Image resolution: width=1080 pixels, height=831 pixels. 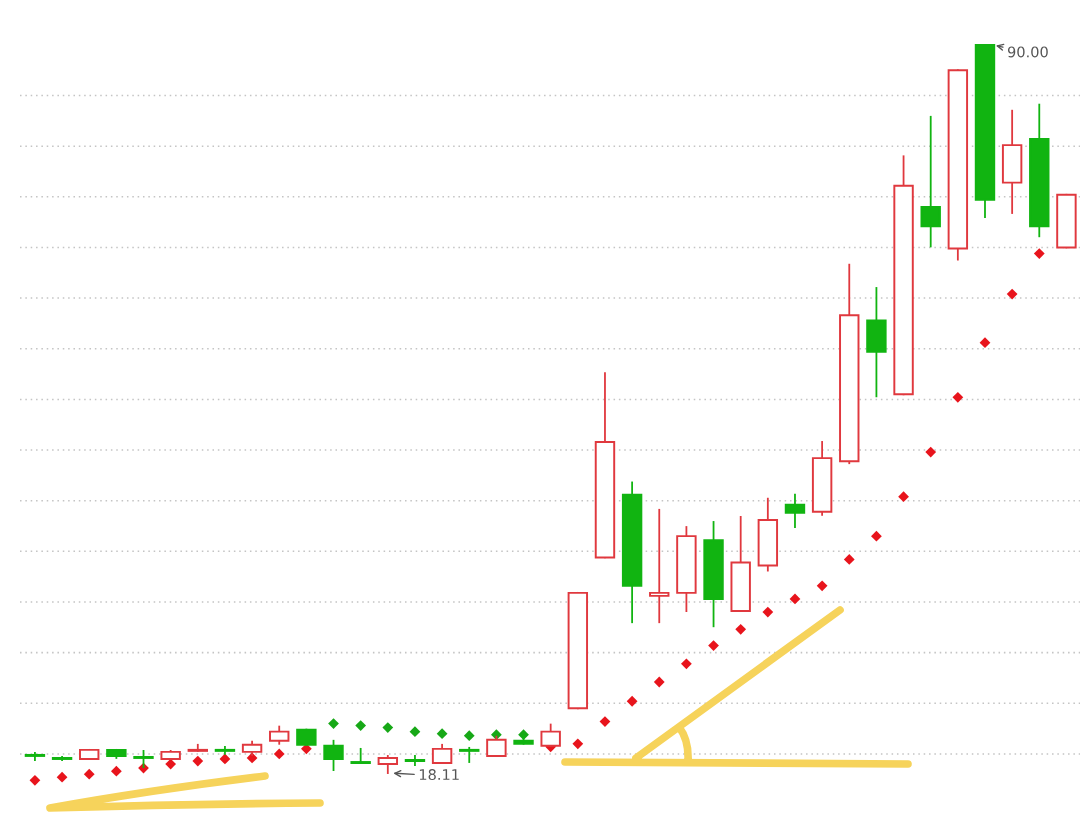 I want to click on annotation: 18.11, so click(x=439, y=775).